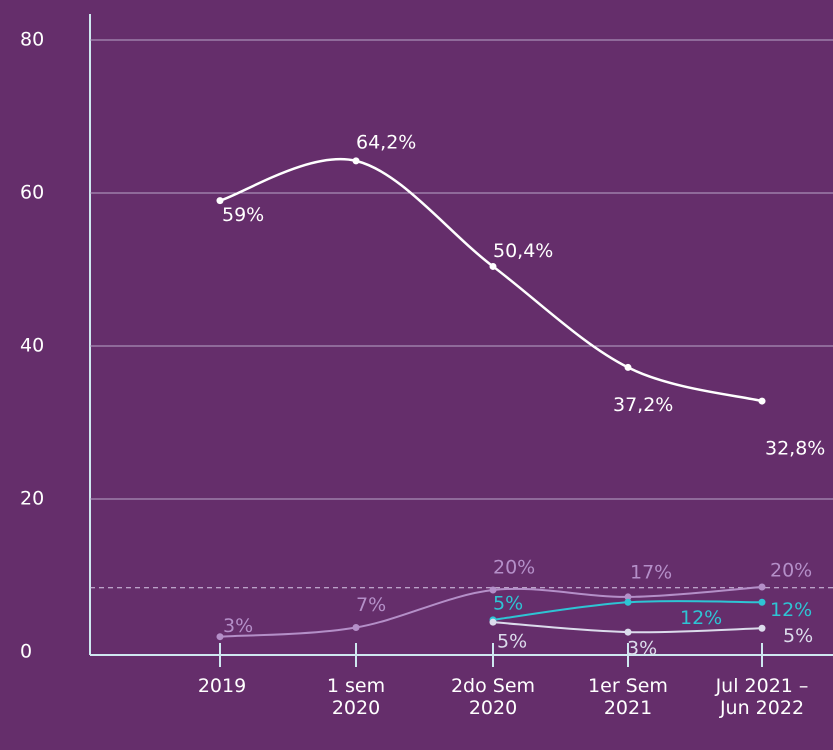  I want to click on x-tick-label: 2019, so click(222, 686).